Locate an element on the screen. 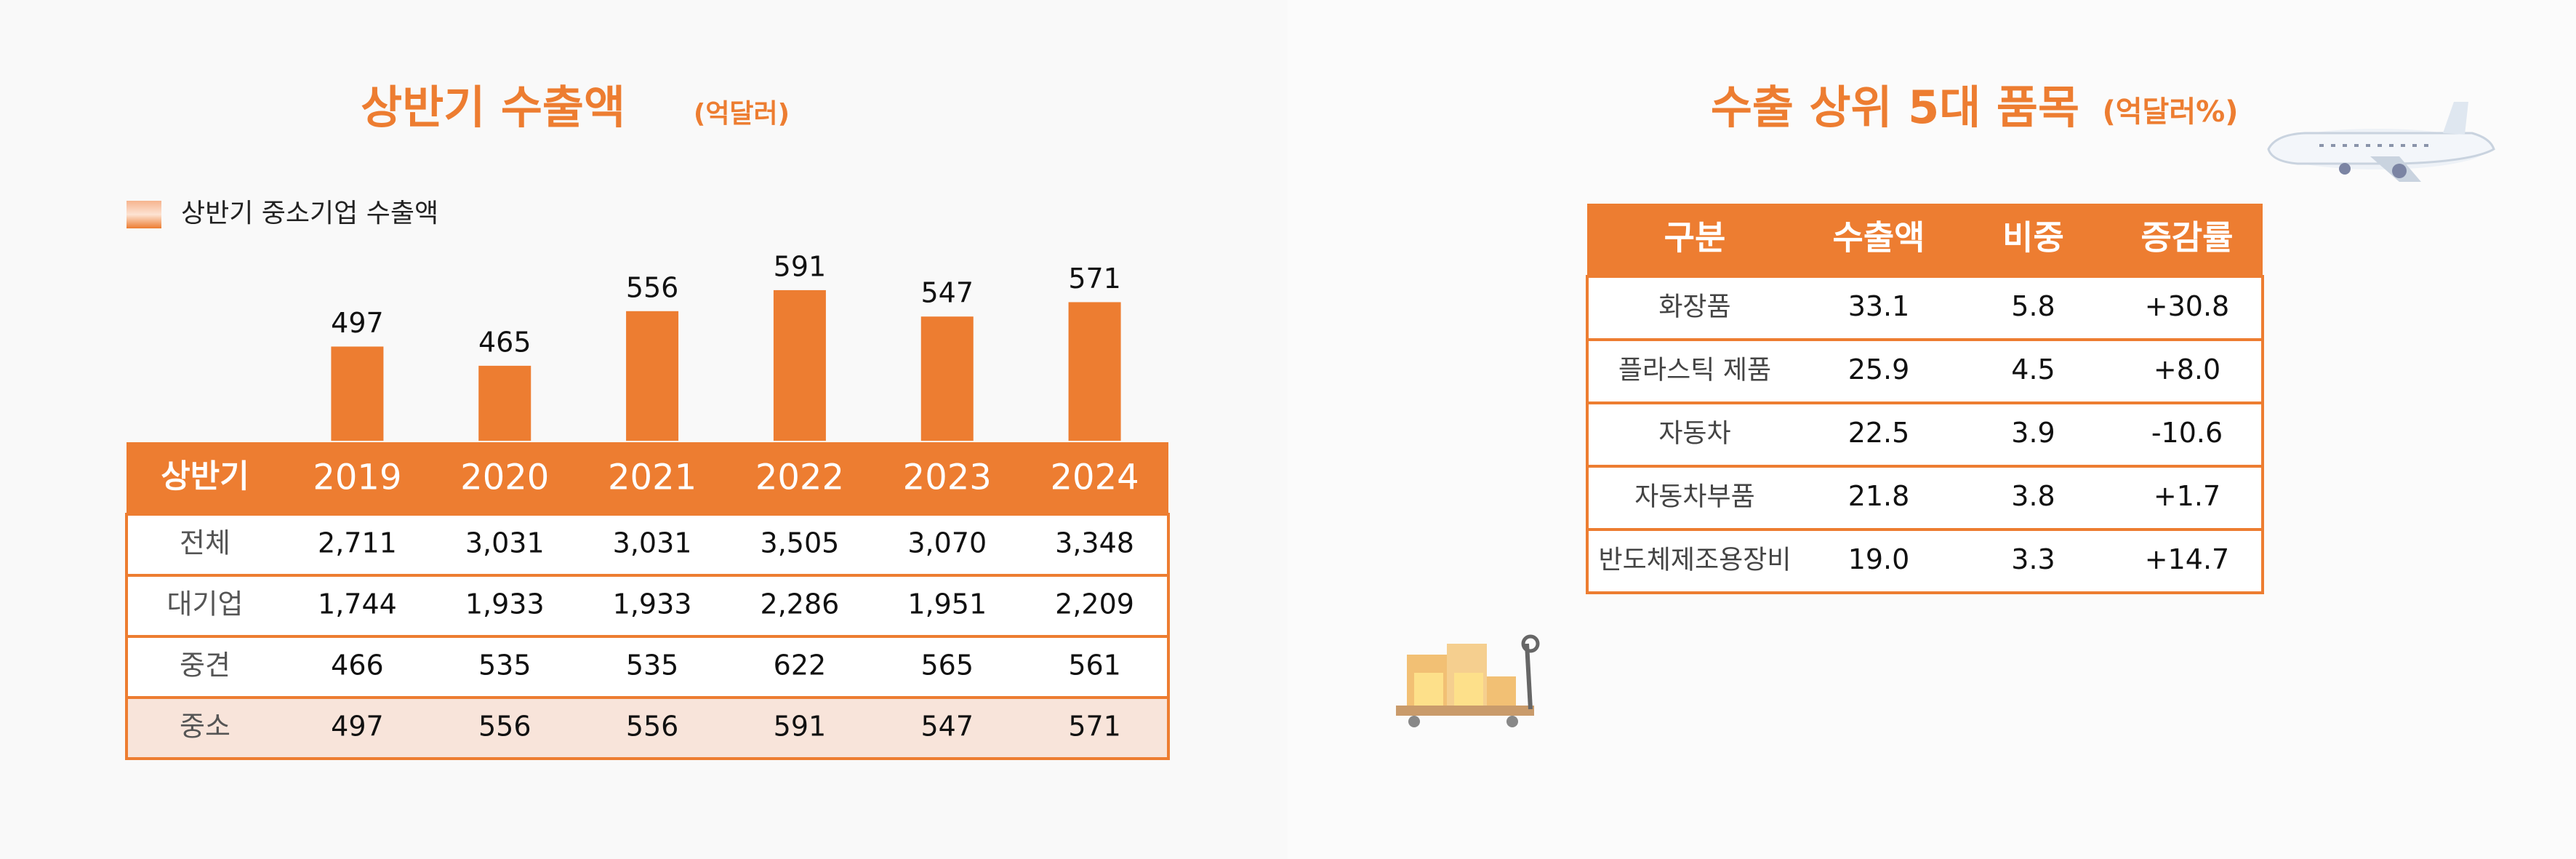 The height and width of the screenshot is (859, 2576). table-cell: 565 is located at coordinates (947, 666).